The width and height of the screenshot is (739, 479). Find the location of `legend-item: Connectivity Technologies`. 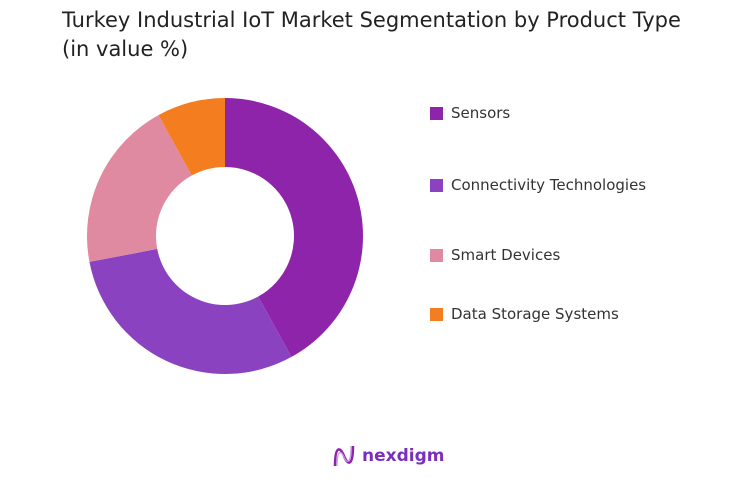

legend-item: Connectivity Technologies is located at coordinates (538, 185).